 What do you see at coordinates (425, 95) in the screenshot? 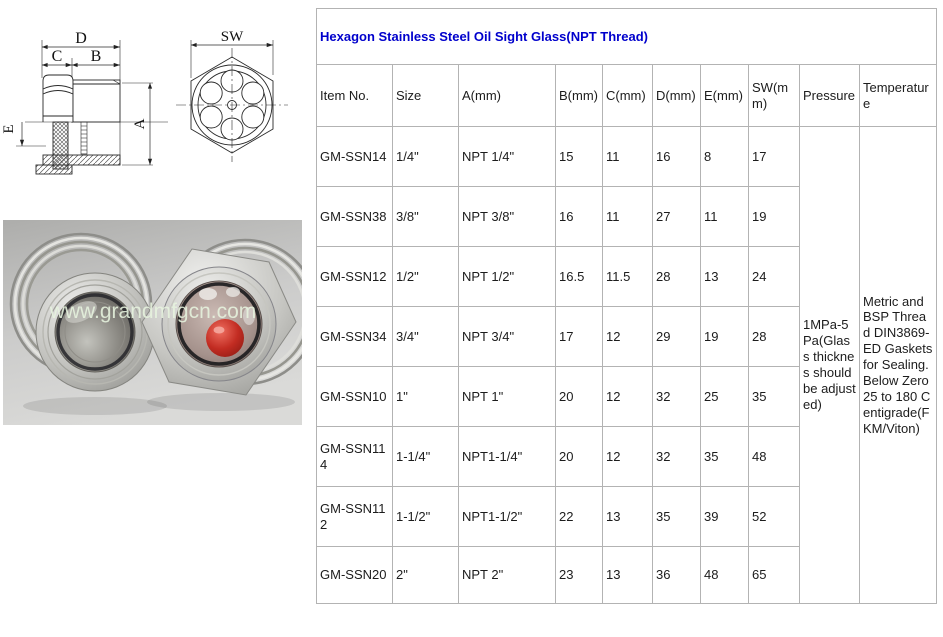
I see `col-header-size: Size` at bounding box center [425, 95].